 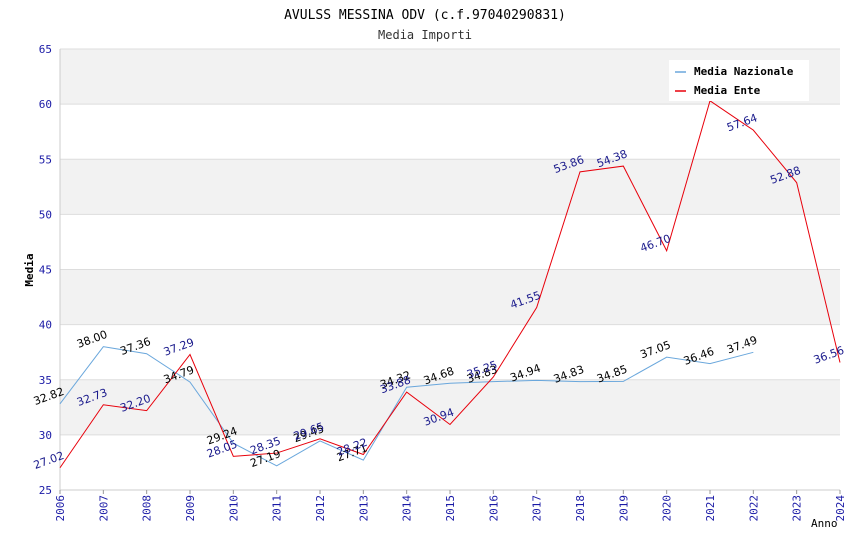 What do you see at coordinates (537, 508) in the screenshot?
I see `x-tick-label: 2017` at bounding box center [537, 508].